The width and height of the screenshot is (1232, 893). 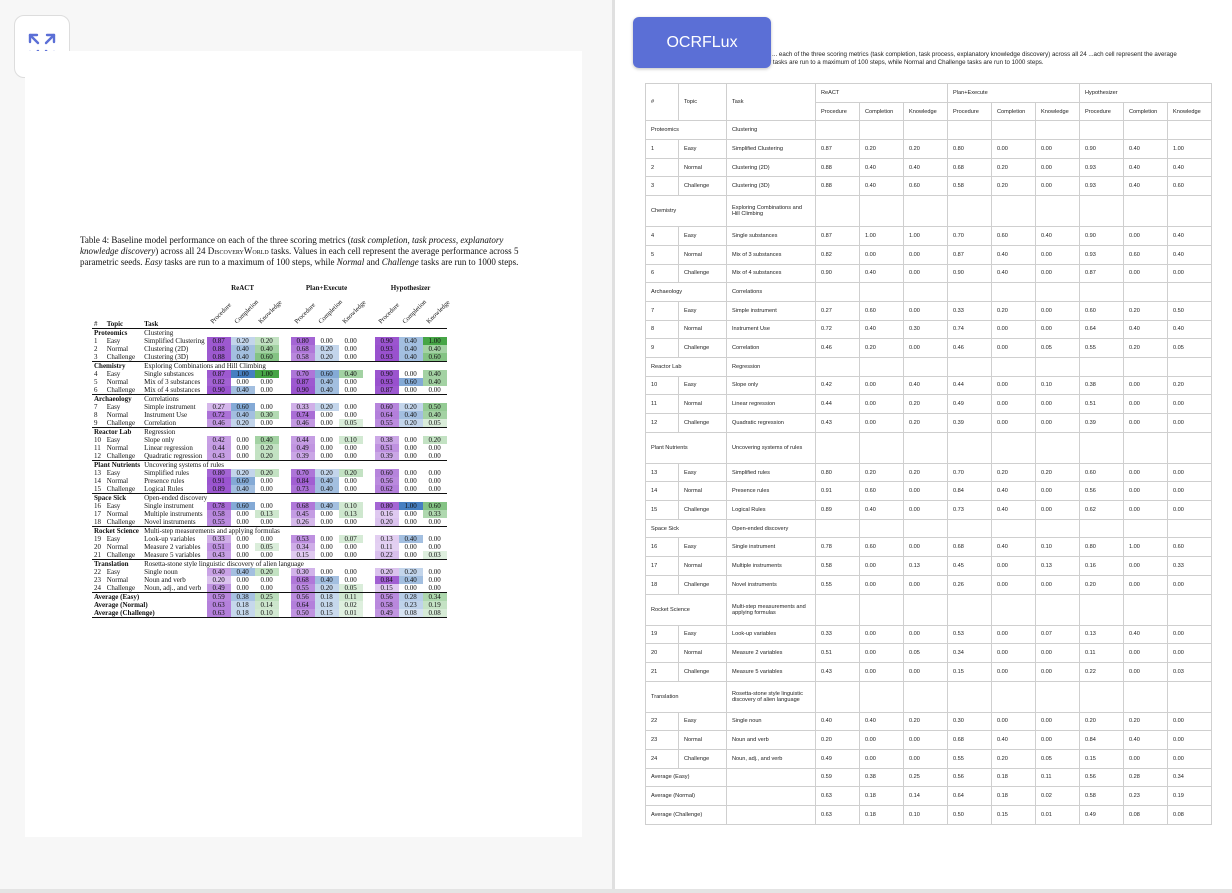 What do you see at coordinates (702, 740) in the screenshot?
I see `ocr-row-difficulty: Normal` at bounding box center [702, 740].